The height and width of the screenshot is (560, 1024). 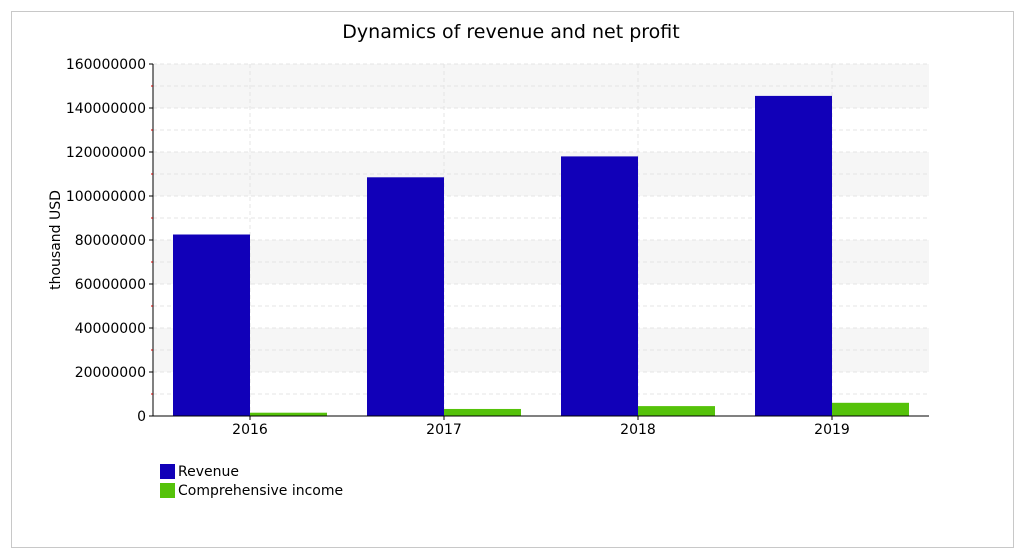 What do you see at coordinates (288, 414) in the screenshot?
I see `bar-comprehensive-income-2016` at bounding box center [288, 414].